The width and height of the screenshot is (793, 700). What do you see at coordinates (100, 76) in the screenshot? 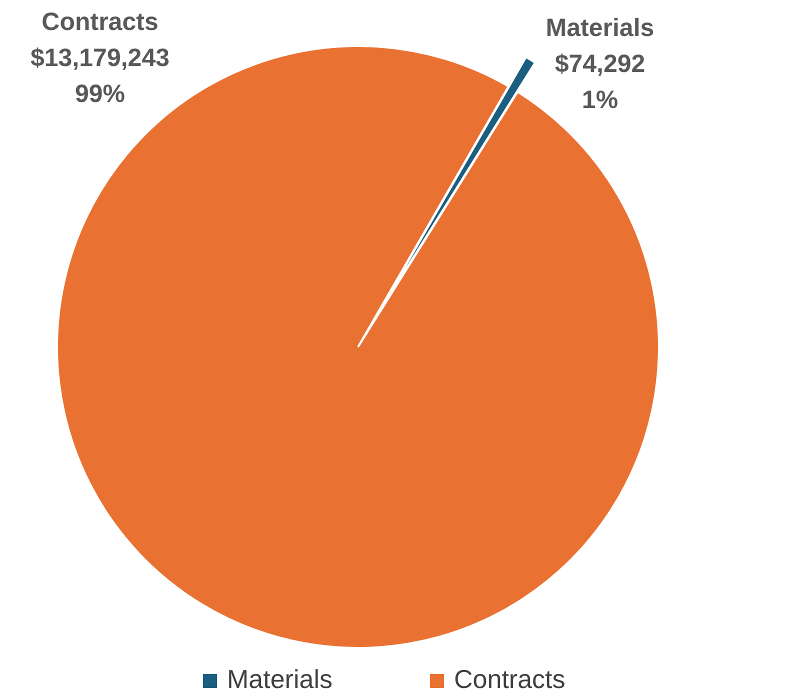
I see `data-label: $13,179,243 99%` at bounding box center [100, 76].